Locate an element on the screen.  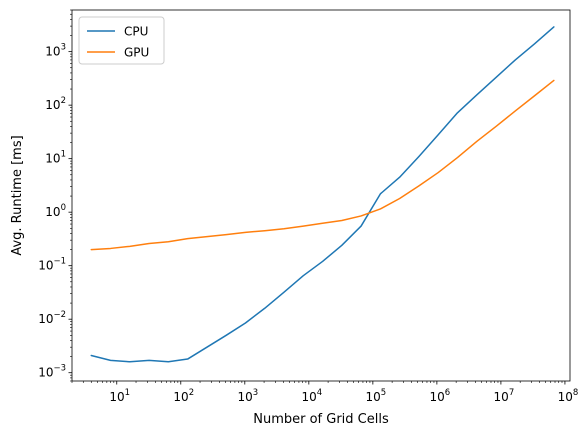
y-tick-label: 10⁻¹ is located at coordinates (52, 265).